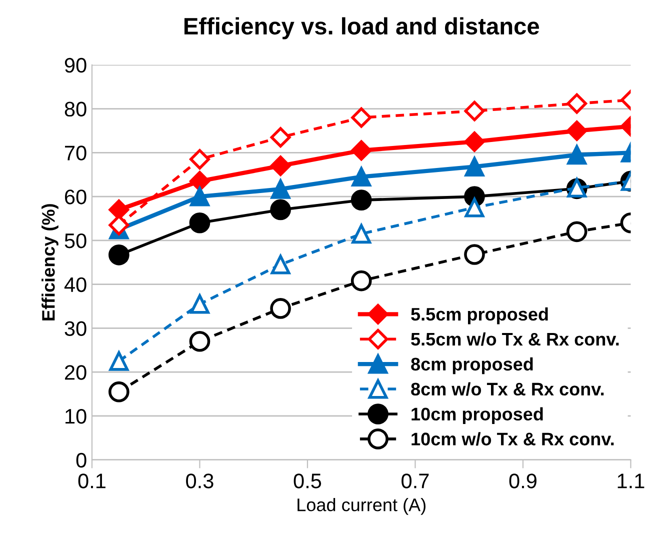 The height and width of the screenshot is (541, 657). I want to click on y-axis-title: Efficiency (%), so click(50, 262).